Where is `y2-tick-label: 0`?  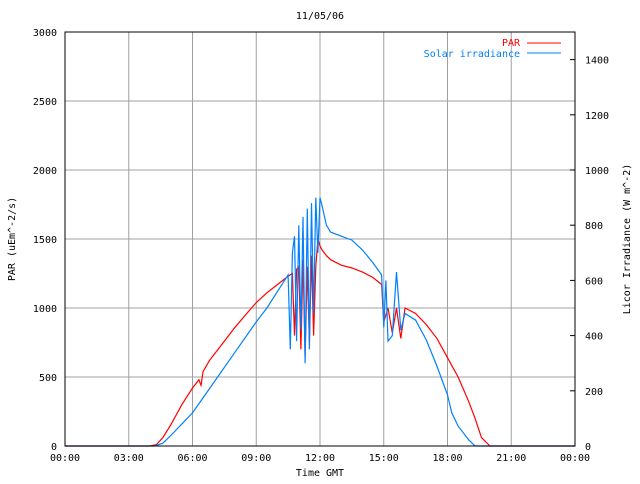 y2-tick-label: 0 is located at coordinates (588, 447).